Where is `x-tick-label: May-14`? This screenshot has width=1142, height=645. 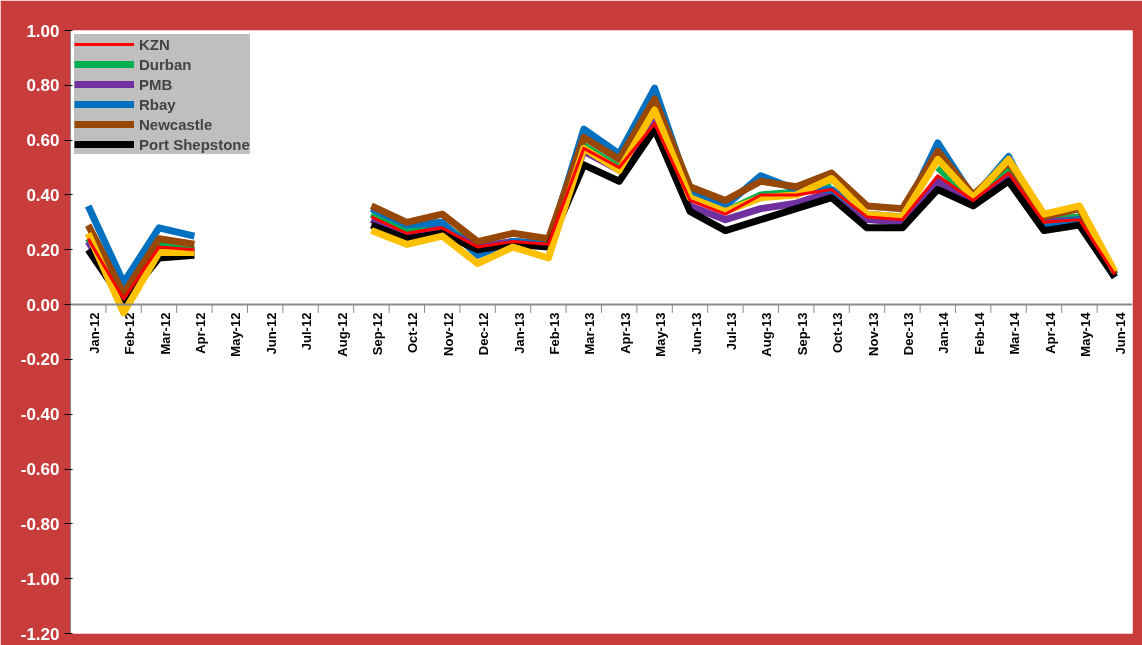
x-tick-label: May-14 is located at coordinates (1085, 334).